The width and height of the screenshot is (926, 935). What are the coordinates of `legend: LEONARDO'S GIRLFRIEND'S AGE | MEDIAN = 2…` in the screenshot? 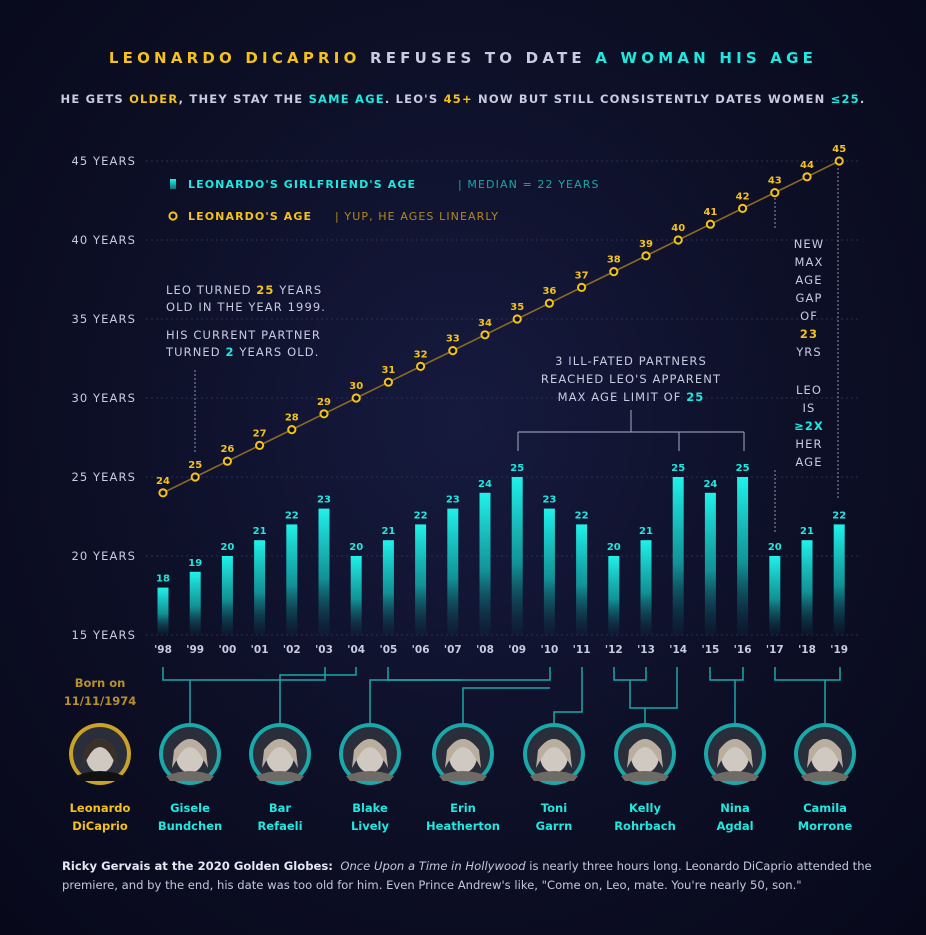 It's located at (384, 200).